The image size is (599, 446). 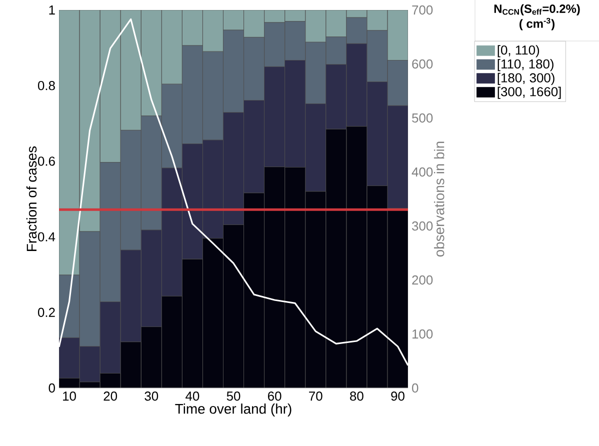 I want to click on y-tick-label: 0.6, so click(x=46, y=161).